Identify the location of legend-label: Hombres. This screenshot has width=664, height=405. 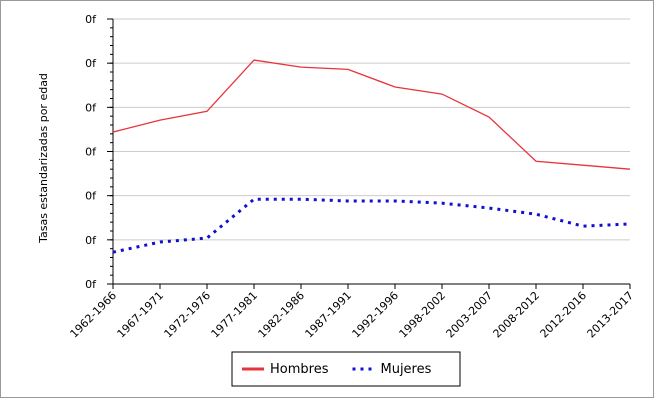
(299, 369).